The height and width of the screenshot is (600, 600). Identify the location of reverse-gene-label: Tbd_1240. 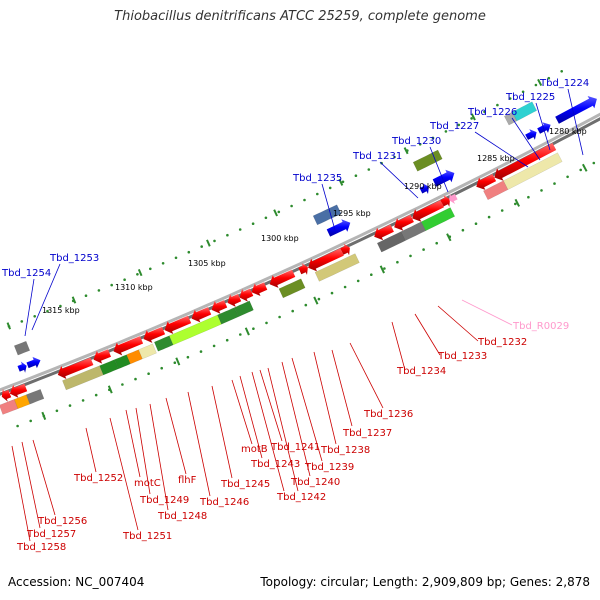
(315, 482).